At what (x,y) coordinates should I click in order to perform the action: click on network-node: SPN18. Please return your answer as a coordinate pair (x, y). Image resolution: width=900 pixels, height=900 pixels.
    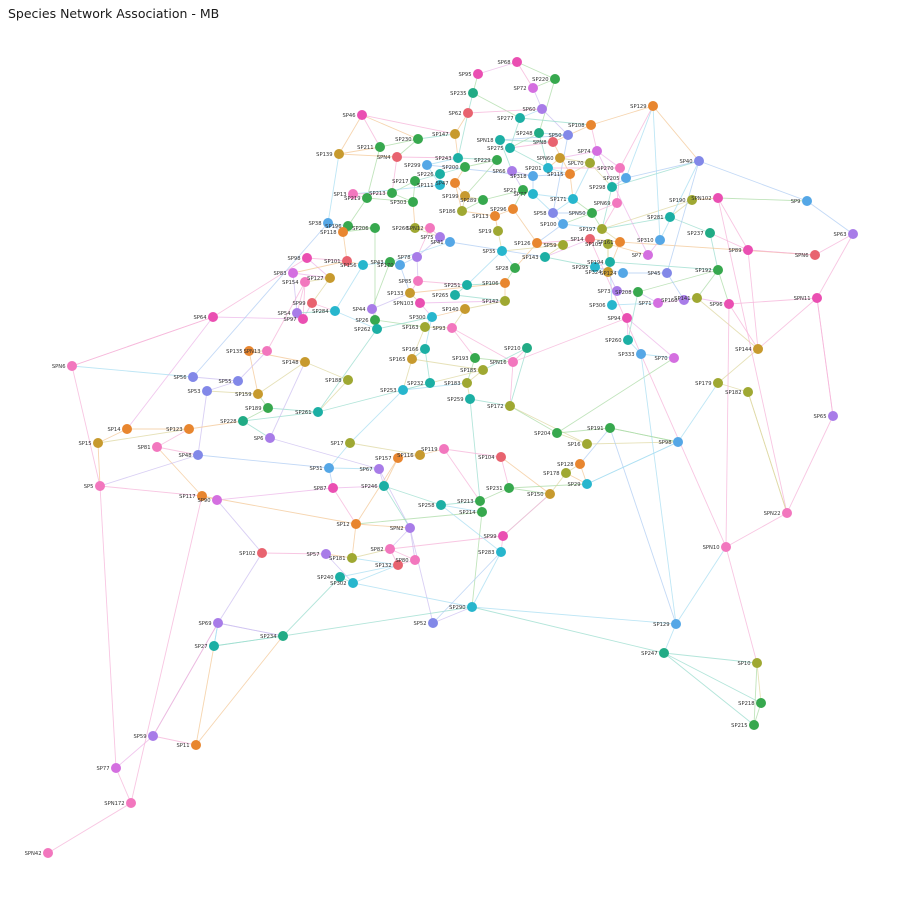
    Looking at the image, I should click on (500, 140).